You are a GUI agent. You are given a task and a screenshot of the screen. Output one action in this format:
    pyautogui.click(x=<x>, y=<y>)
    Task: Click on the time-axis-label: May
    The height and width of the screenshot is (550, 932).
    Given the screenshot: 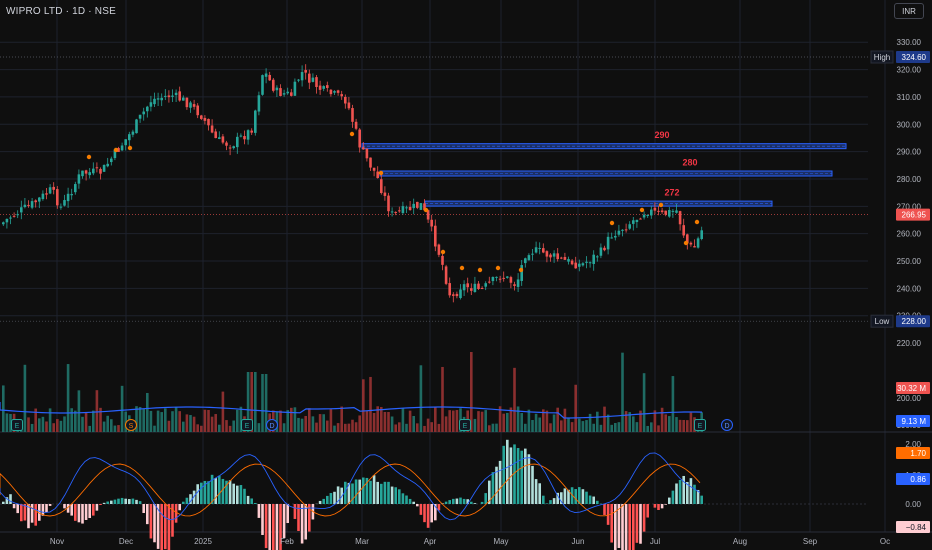 What is the action you would take?
    pyautogui.click(x=500, y=541)
    